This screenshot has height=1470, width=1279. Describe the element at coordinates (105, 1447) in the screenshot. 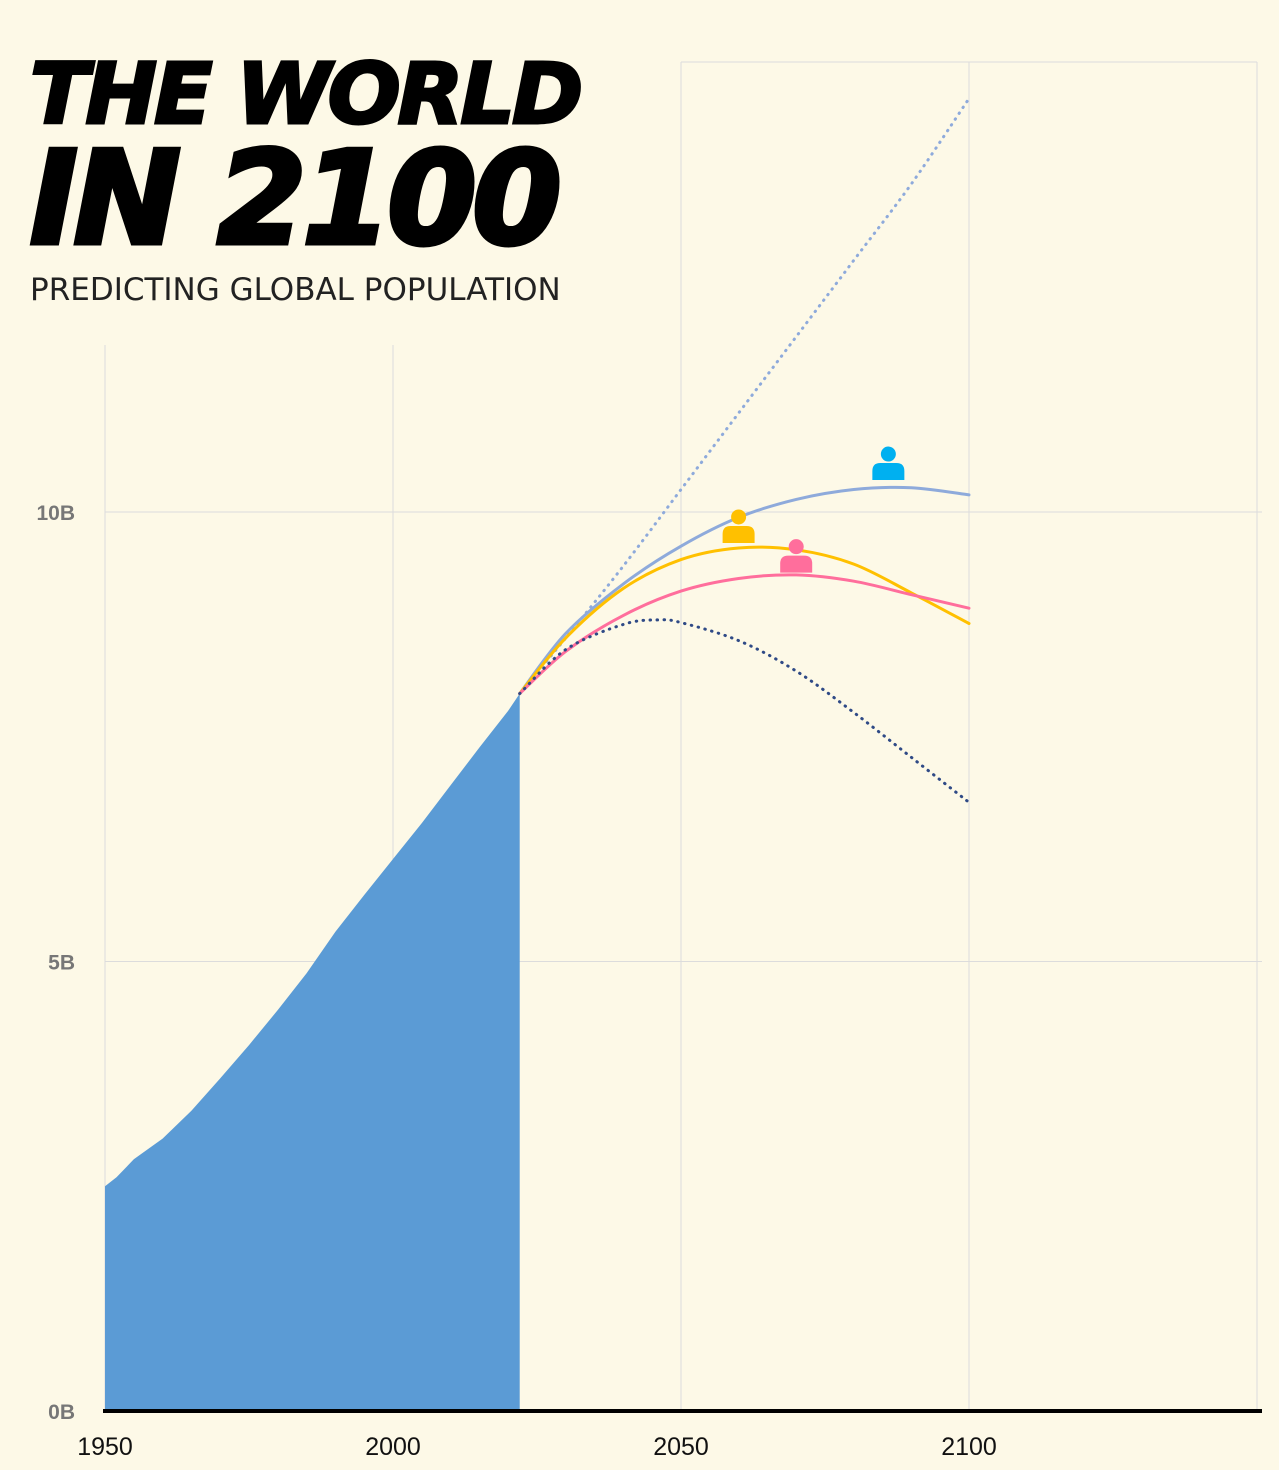

I see `x-tick-label: 1950` at that location.